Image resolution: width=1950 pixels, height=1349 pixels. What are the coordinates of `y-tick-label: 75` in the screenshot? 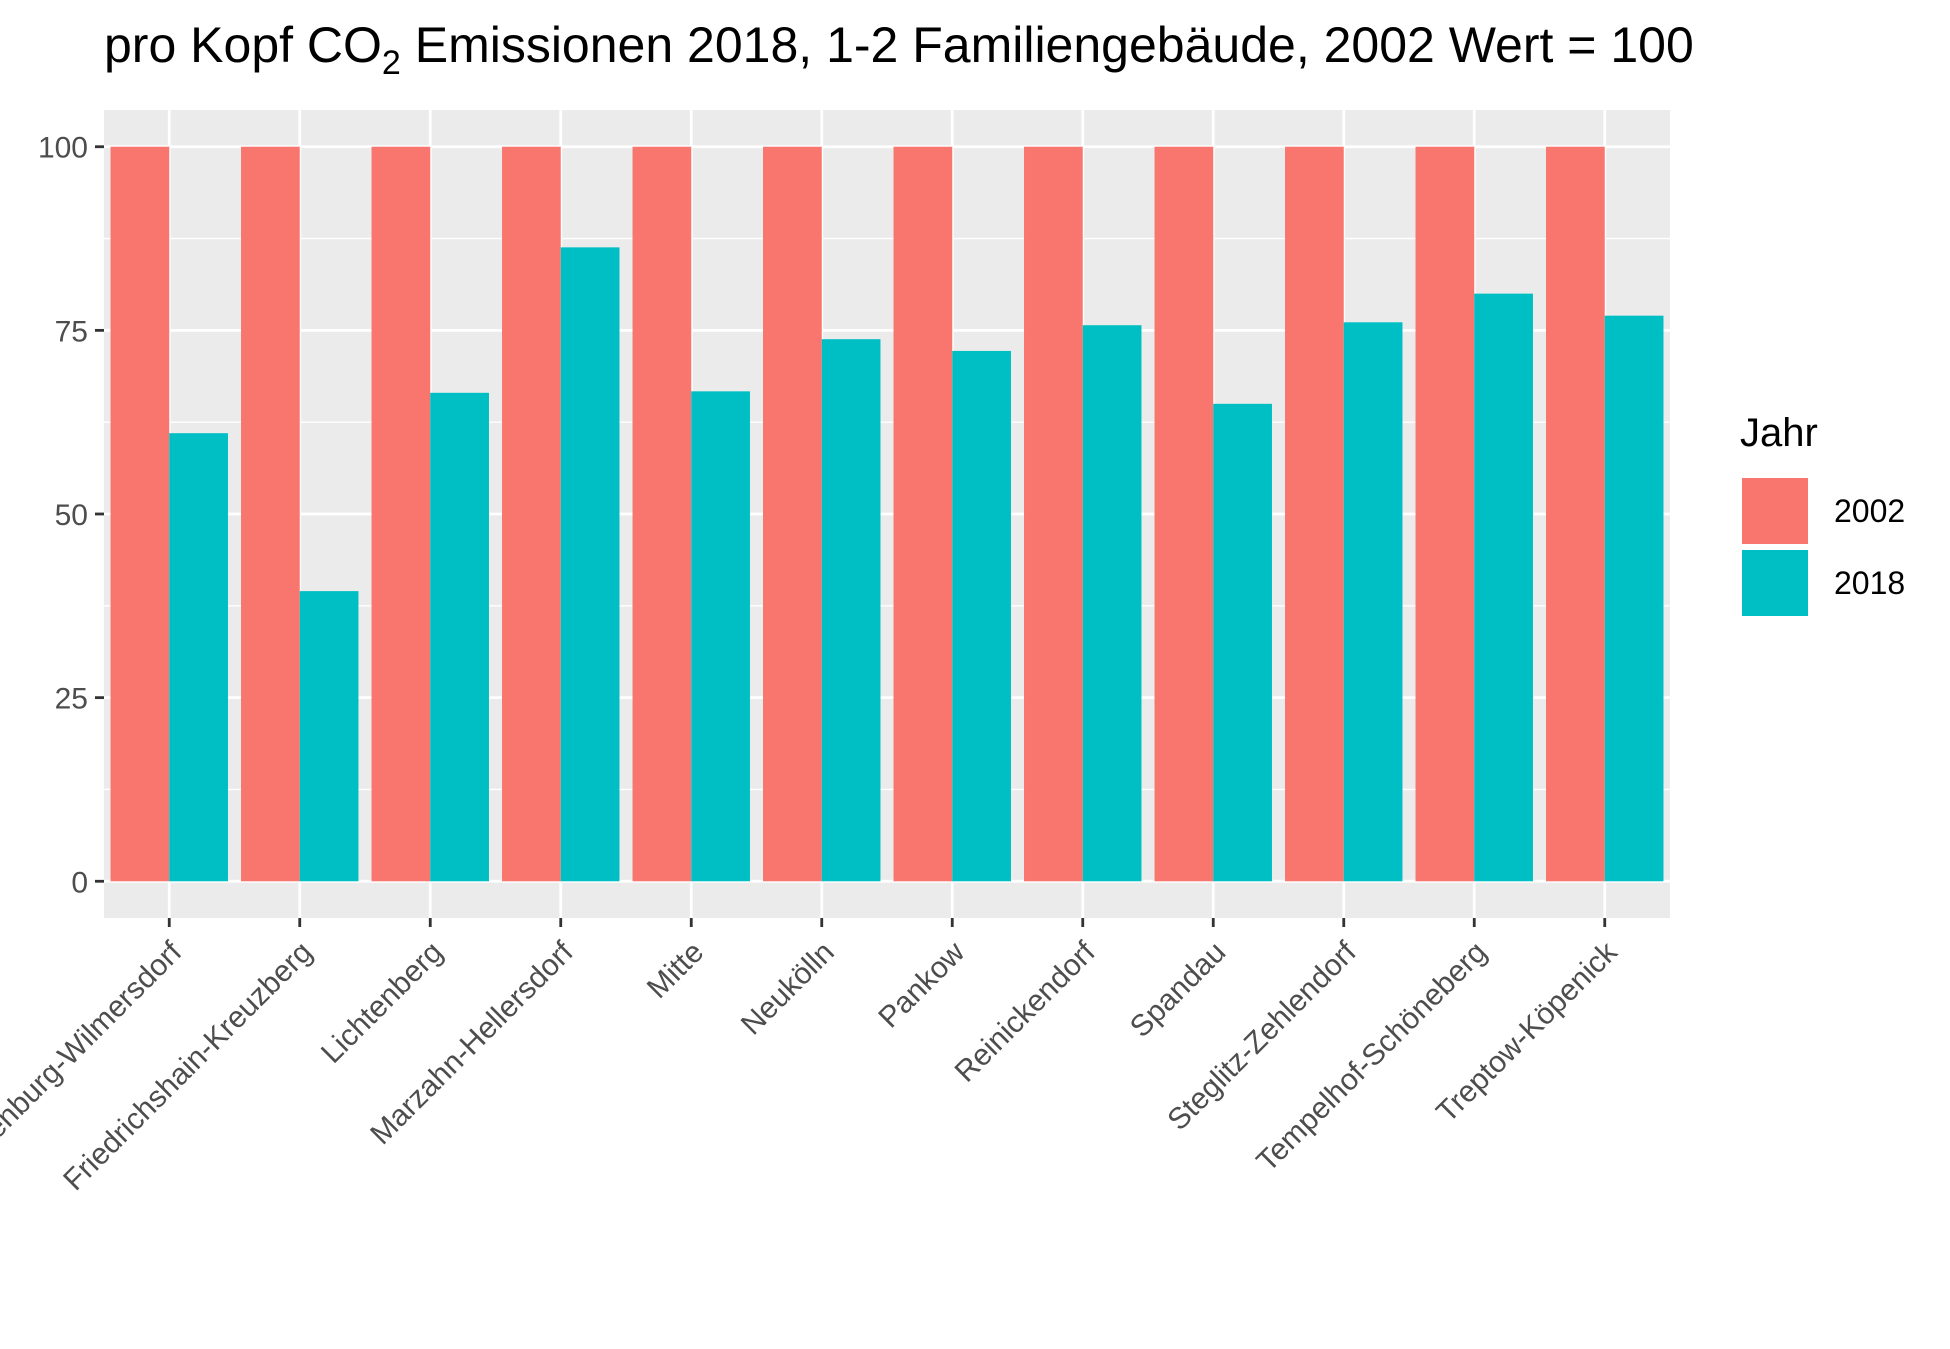 It's located at (71, 331).